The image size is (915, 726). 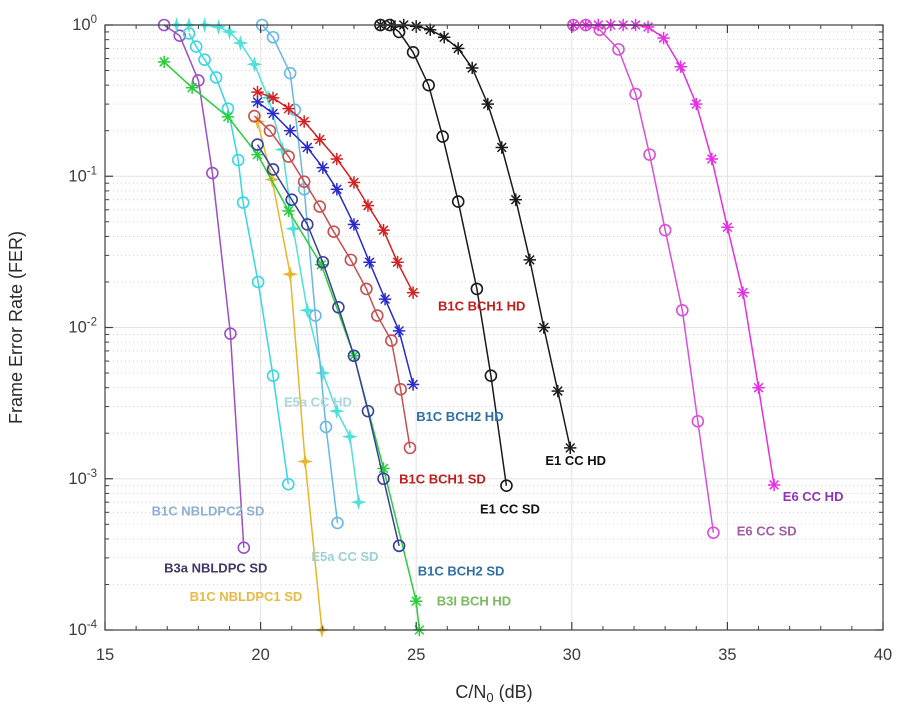 What do you see at coordinates (344, 556) in the screenshot?
I see `curve-label-e5a-cc-sd: E5a CC SD` at bounding box center [344, 556].